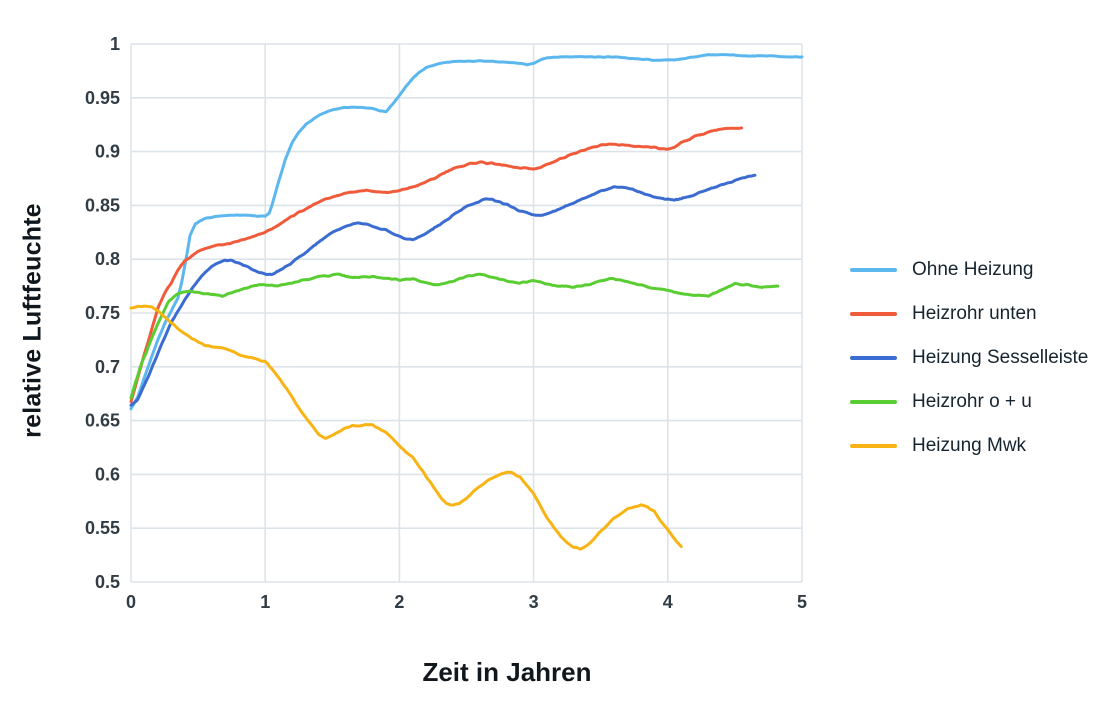 The width and height of the screenshot is (1100, 701). I want to click on x-tick-label: 5, so click(802, 602).